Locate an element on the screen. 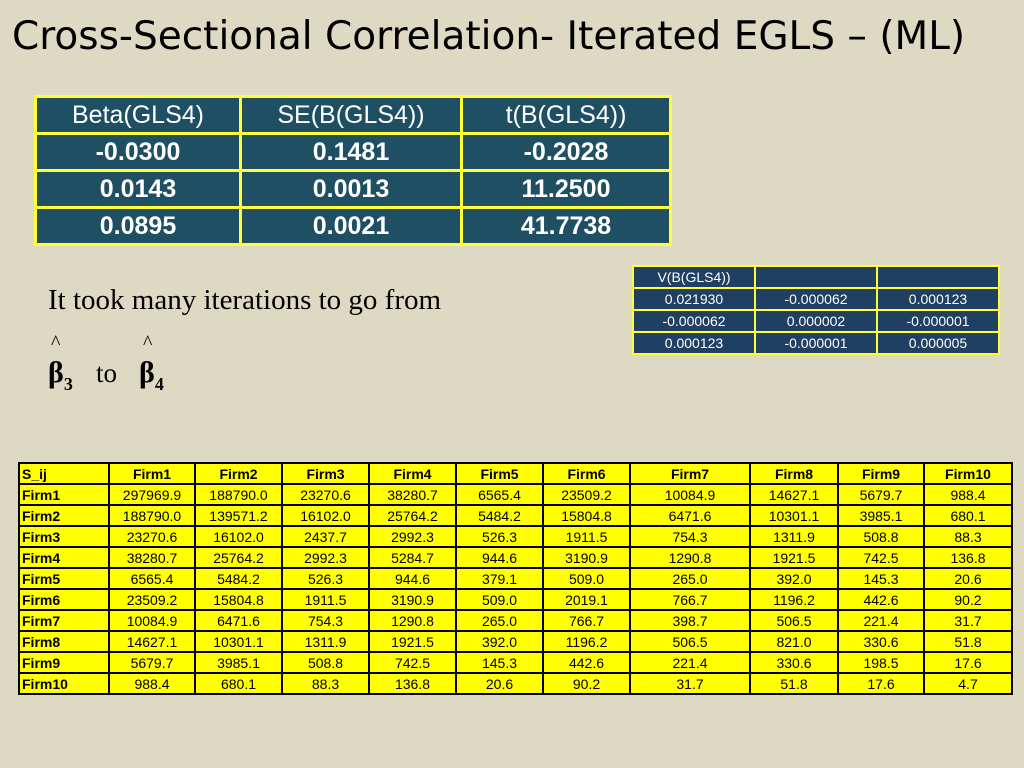 This screenshot has height=768, width=1024. row-header: Firm4 is located at coordinates (64, 557).